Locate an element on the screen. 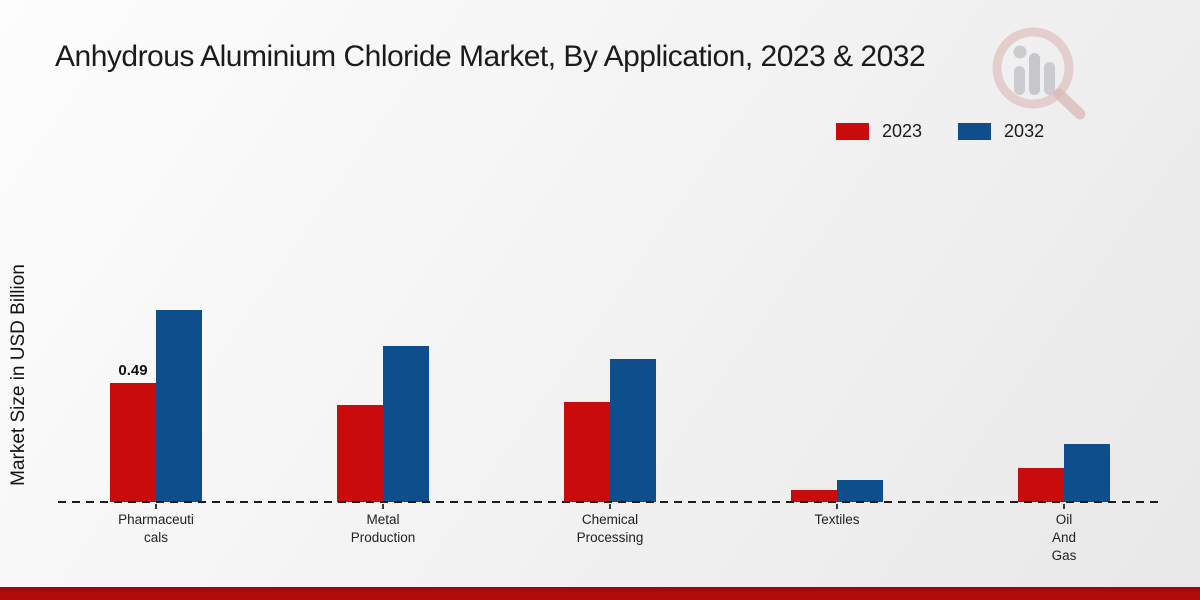 Image resolution: width=1200 pixels, height=600 pixels. x-axis-label-textiles: Textiles is located at coordinates (837, 519).